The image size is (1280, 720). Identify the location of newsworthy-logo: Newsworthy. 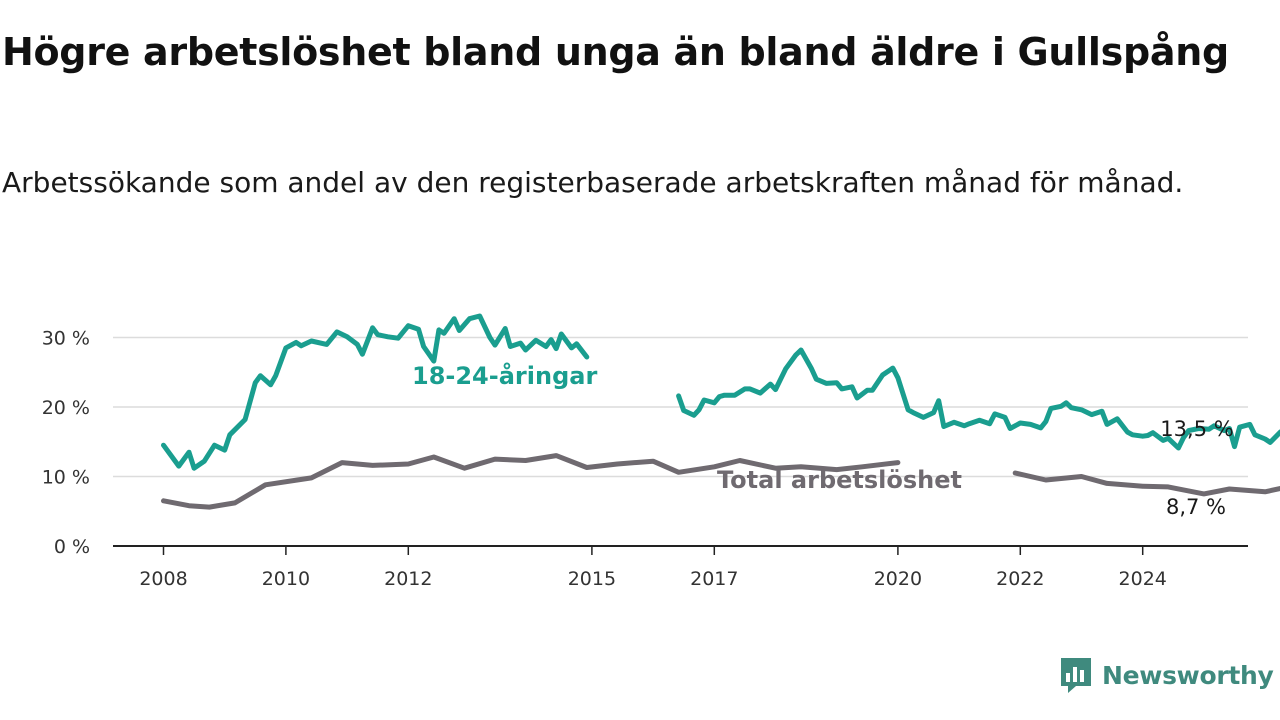
(1166, 675).